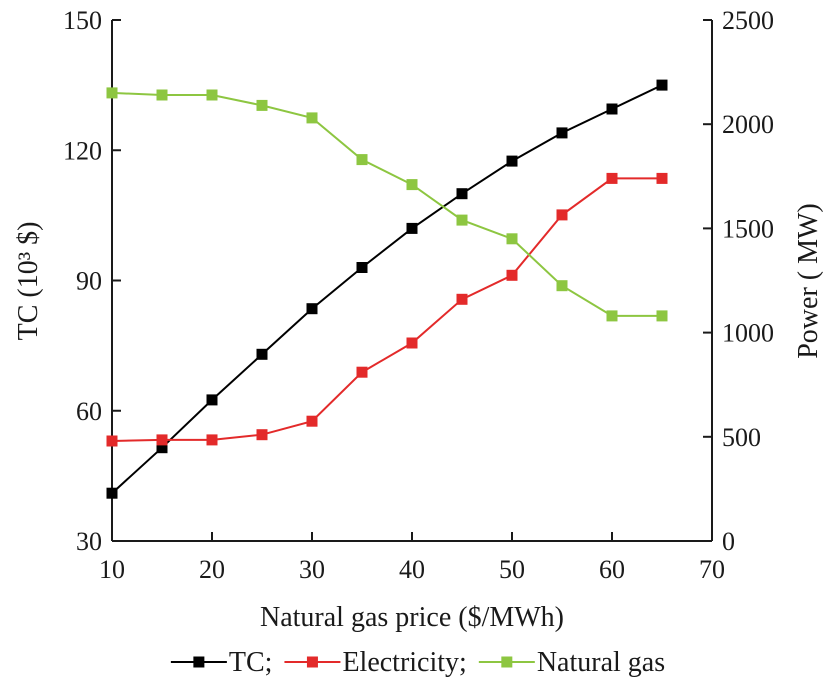 This screenshot has width=836, height=686. What do you see at coordinates (212, 569) in the screenshot?
I see `x-tick-label: 20` at bounding box center [212, 569].